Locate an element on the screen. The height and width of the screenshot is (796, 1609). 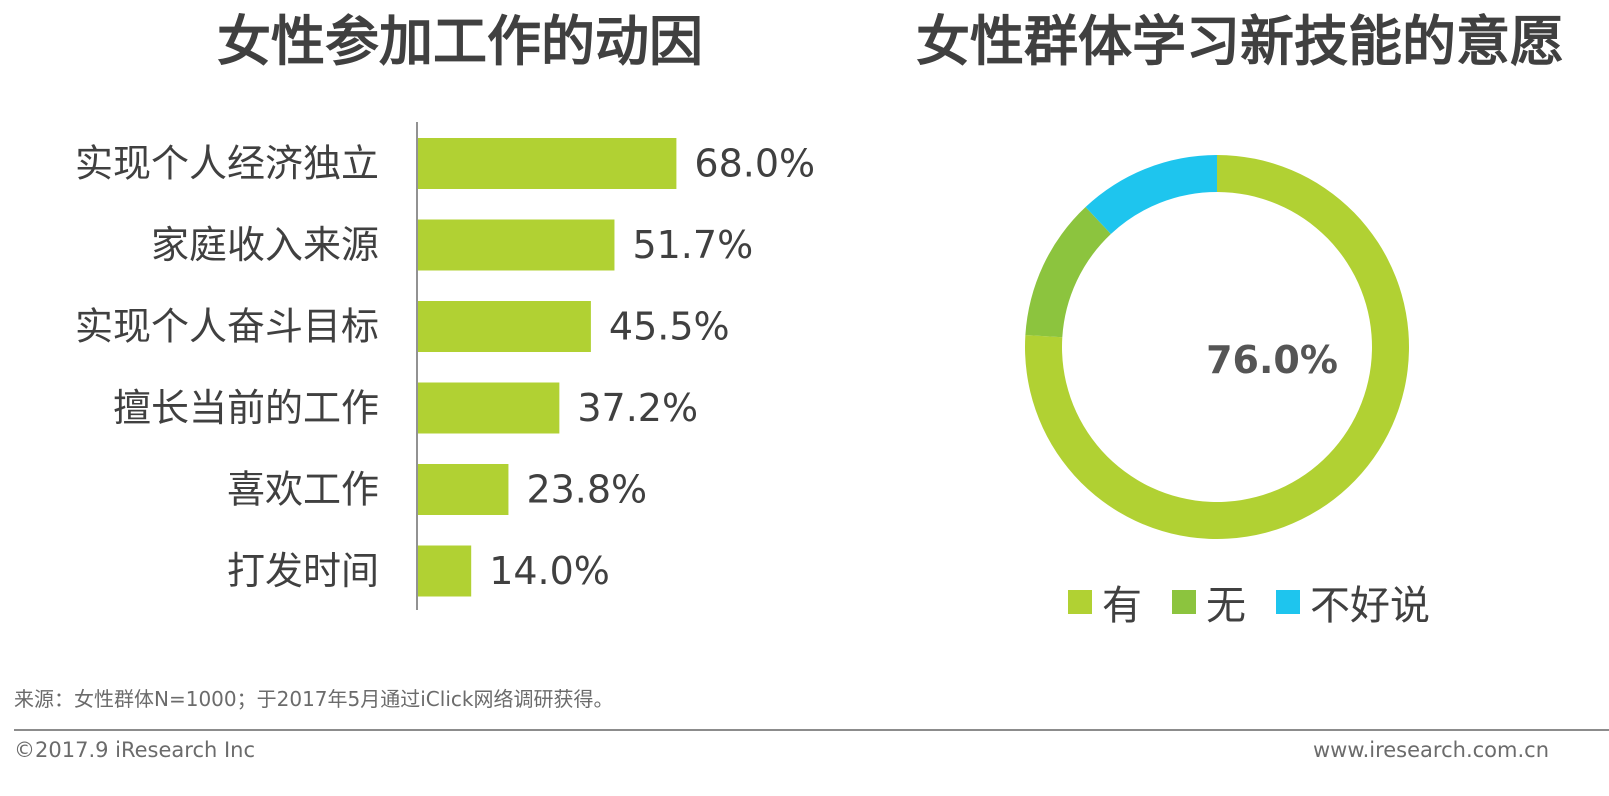
legend-label-no: 无 is located at coordinates (1226, 606).